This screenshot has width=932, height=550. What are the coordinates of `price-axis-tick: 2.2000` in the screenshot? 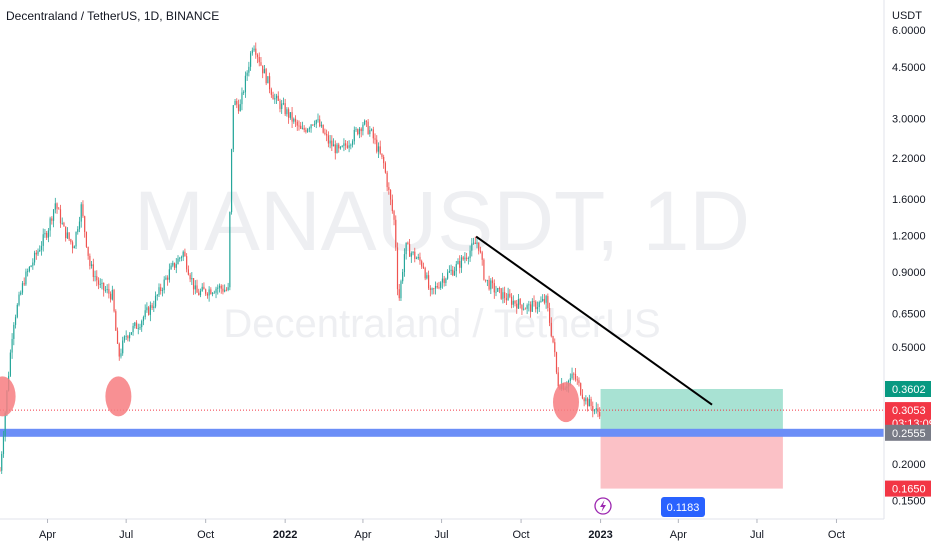 It's located at (909, 159).